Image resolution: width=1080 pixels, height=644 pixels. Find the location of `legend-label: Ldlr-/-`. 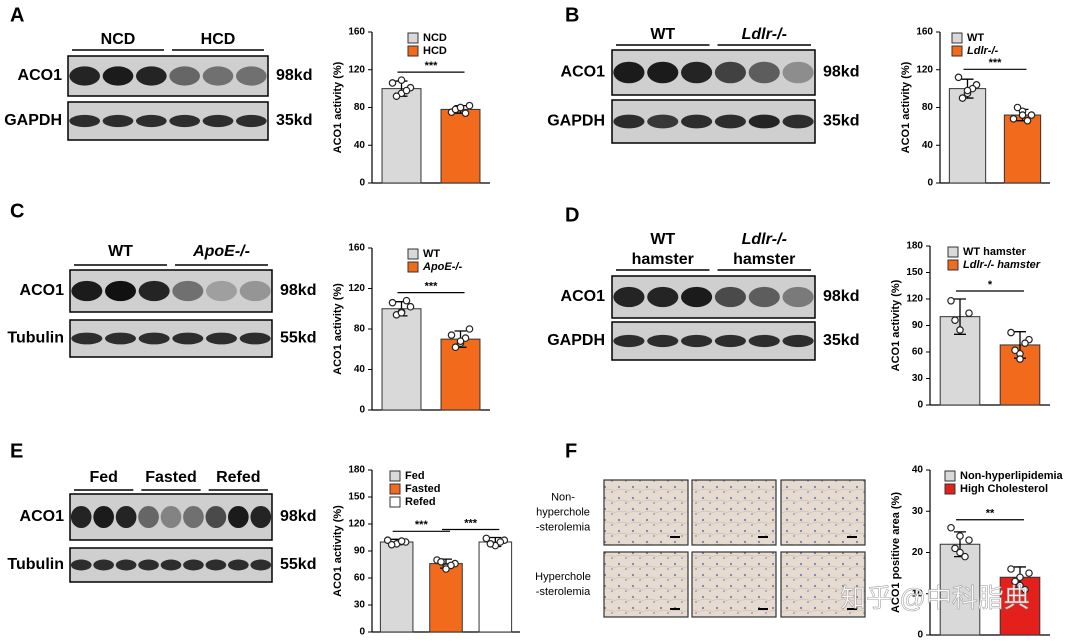

legend-label: Ldlr-/- is located at coordinates (982, 51).